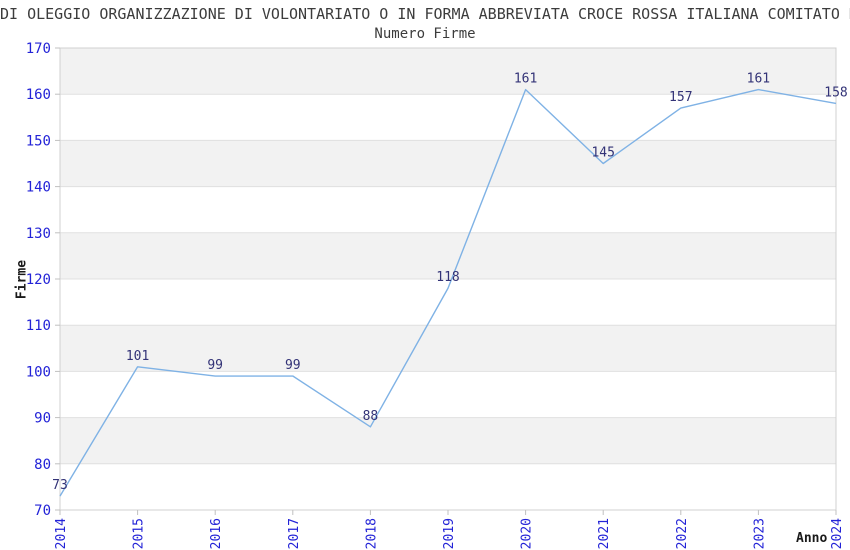  Describe the element at coordinates (137, 356) in the screenshot. I see `data-point-label: 101` at that location.